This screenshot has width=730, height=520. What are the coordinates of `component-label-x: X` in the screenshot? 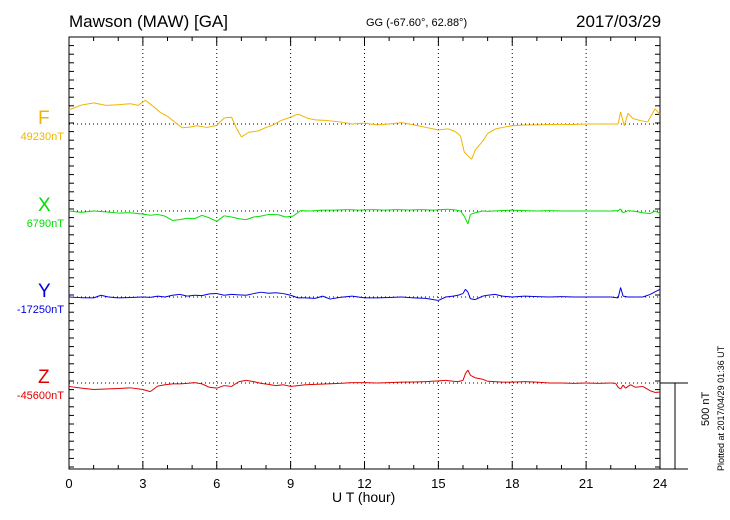 It's located at (44, 205).